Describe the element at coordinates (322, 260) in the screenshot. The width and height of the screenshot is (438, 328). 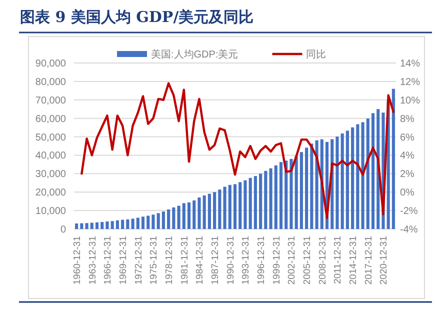
I see `x-tick-label: 2008-12-31` at that location.